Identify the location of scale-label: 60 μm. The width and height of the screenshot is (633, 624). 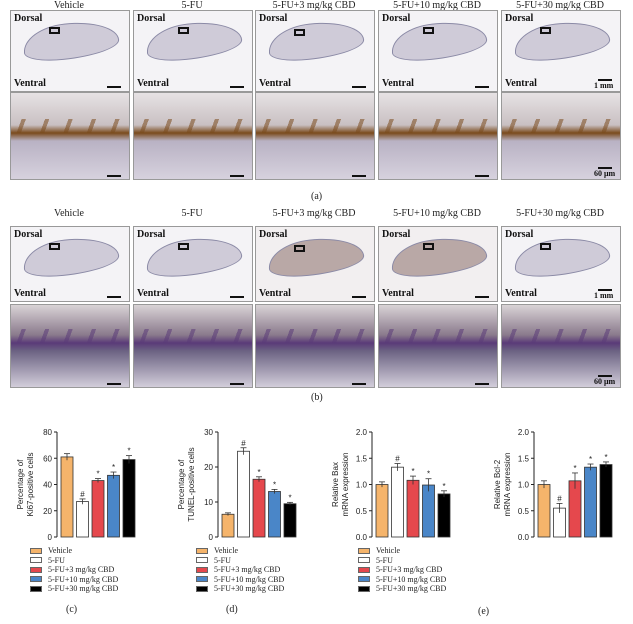
(605, 381).